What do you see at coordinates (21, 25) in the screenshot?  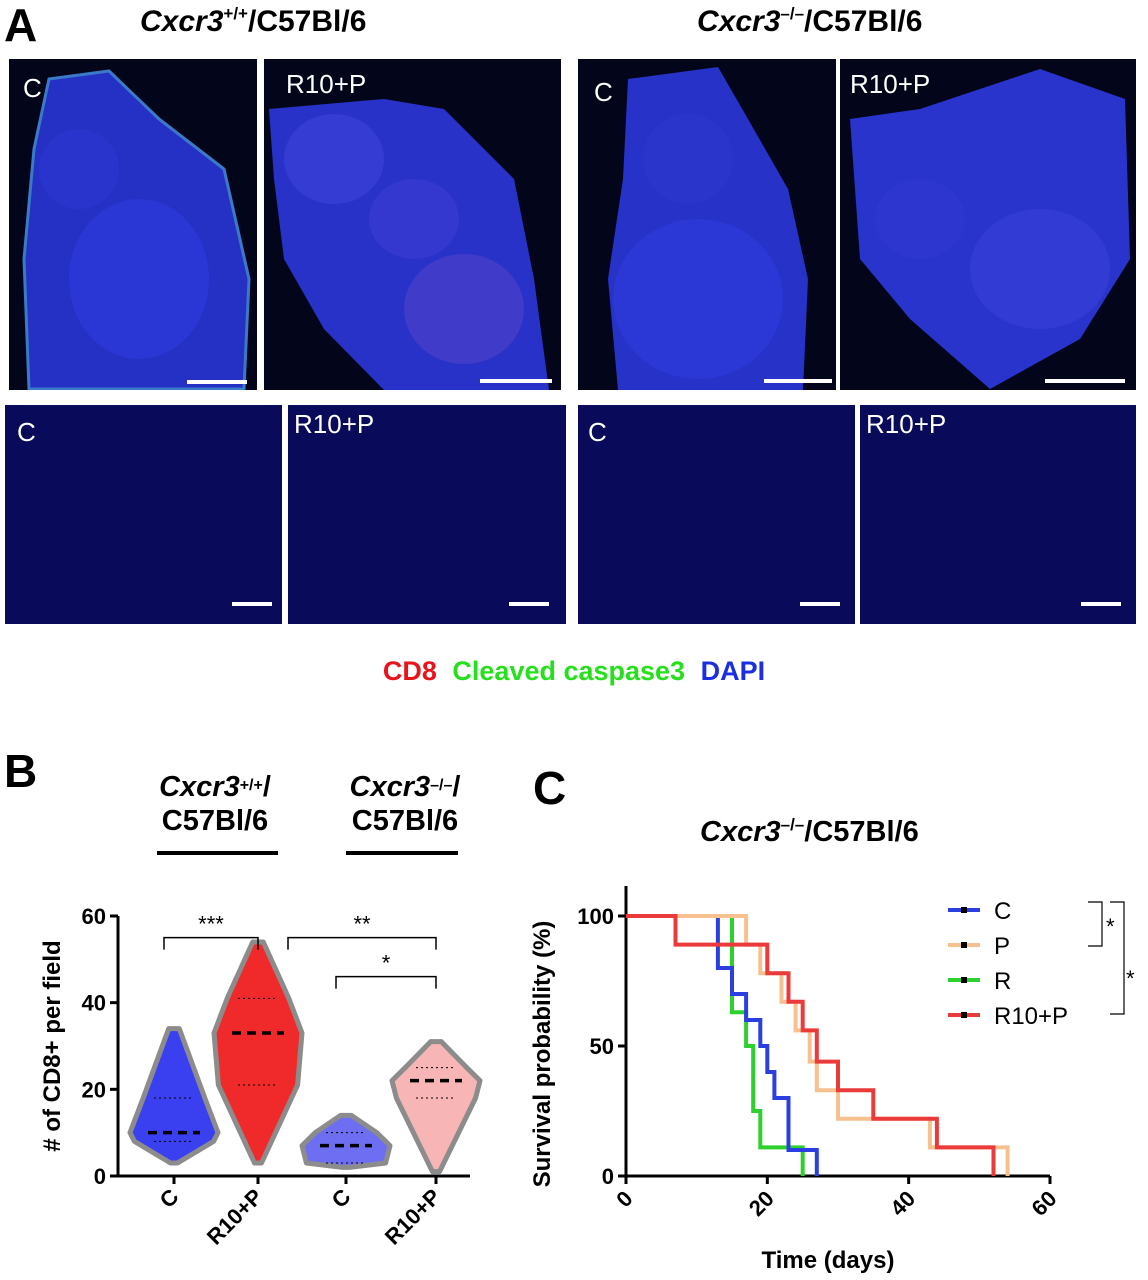 I see `panel-a-letter: A` at bounding box center [21, 25].